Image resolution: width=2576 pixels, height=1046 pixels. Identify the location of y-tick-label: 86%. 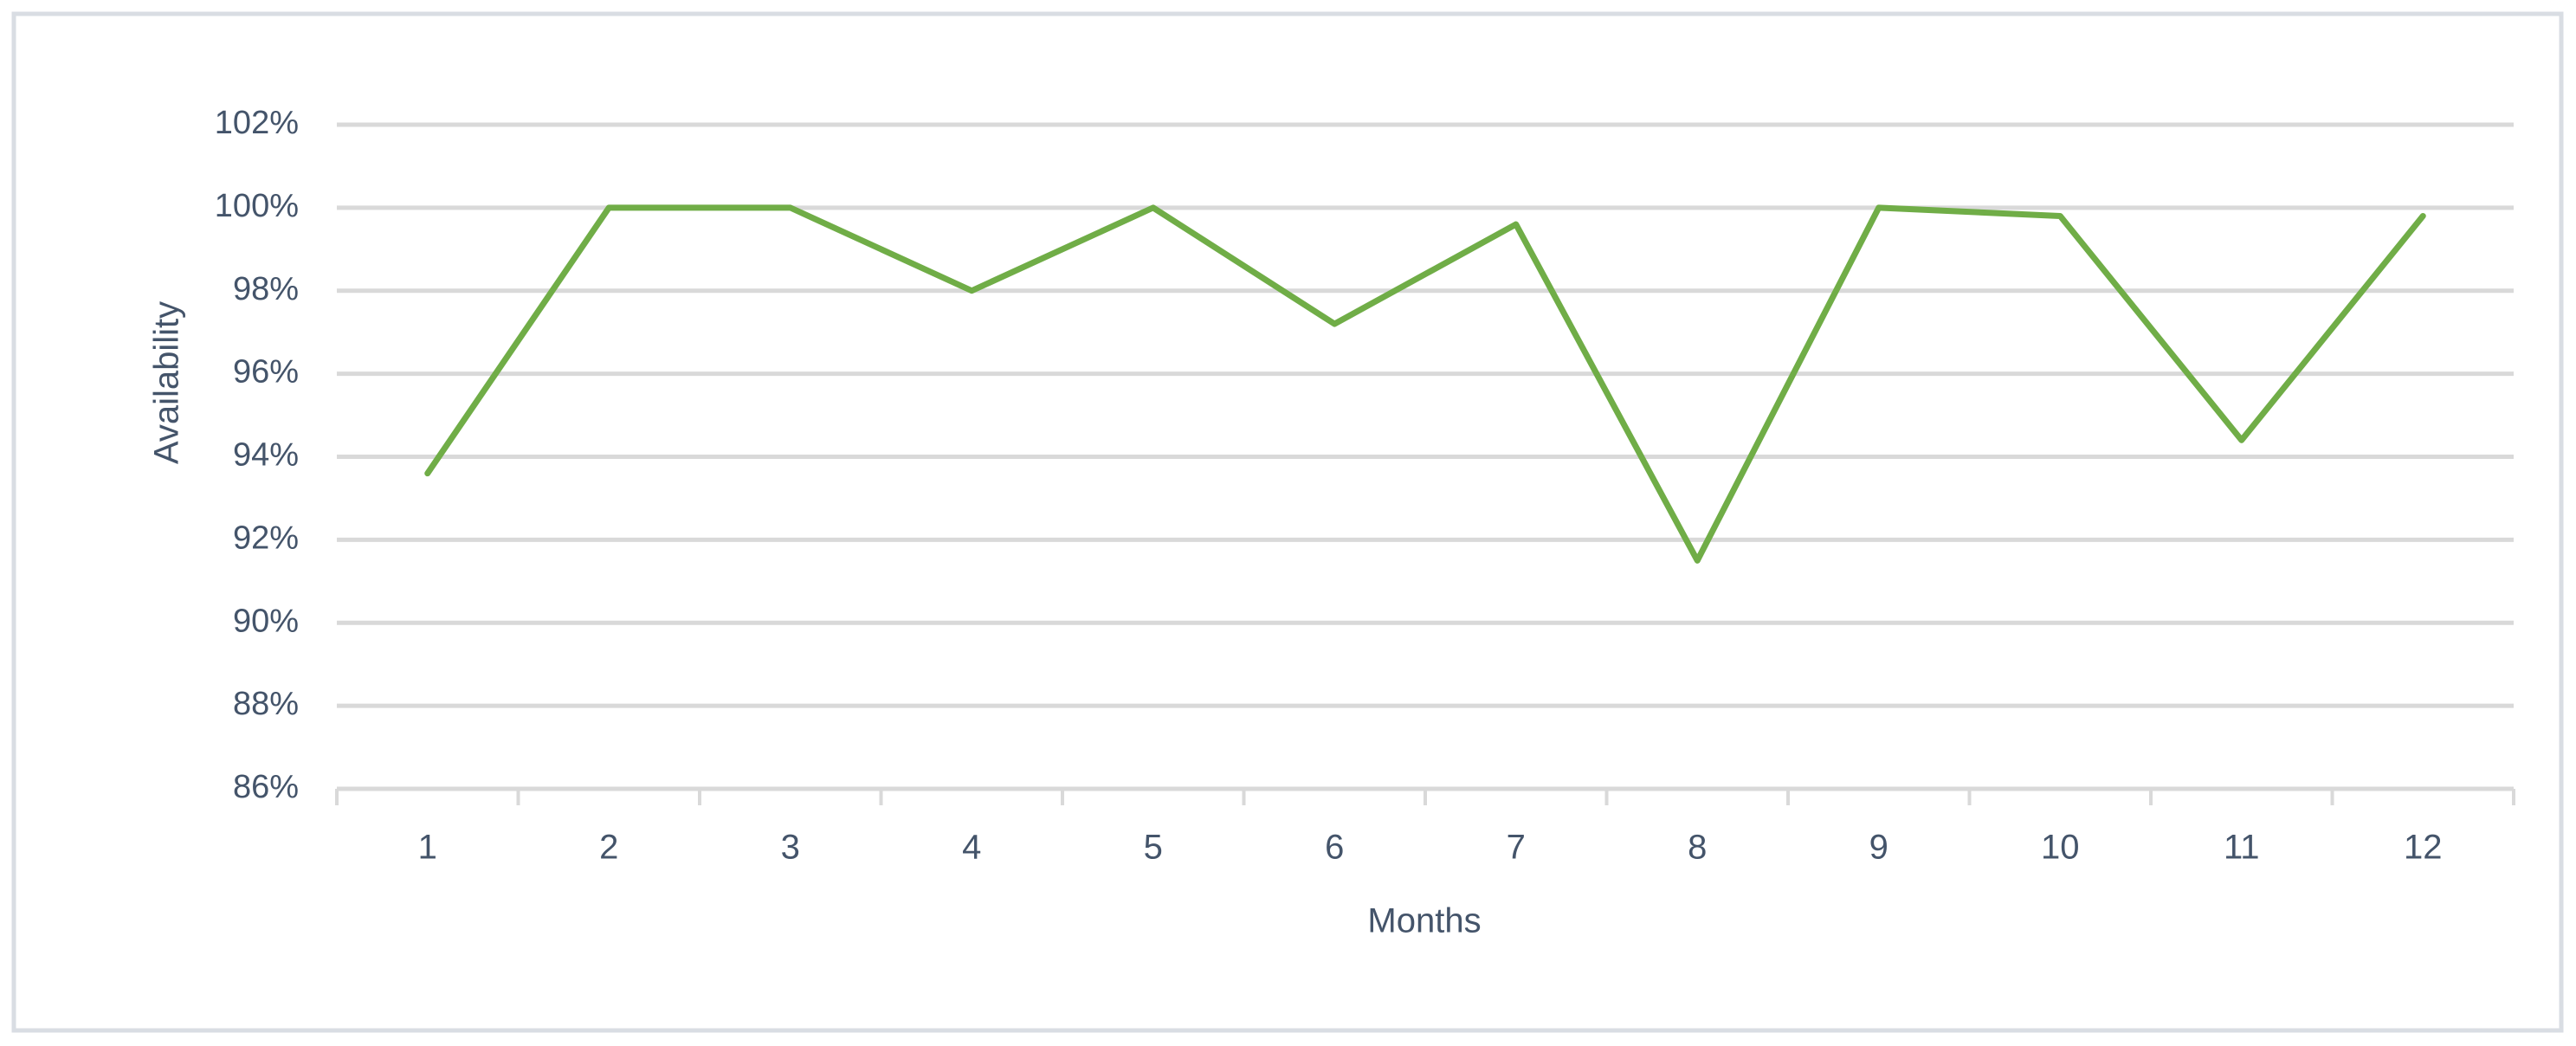
(266, 787).